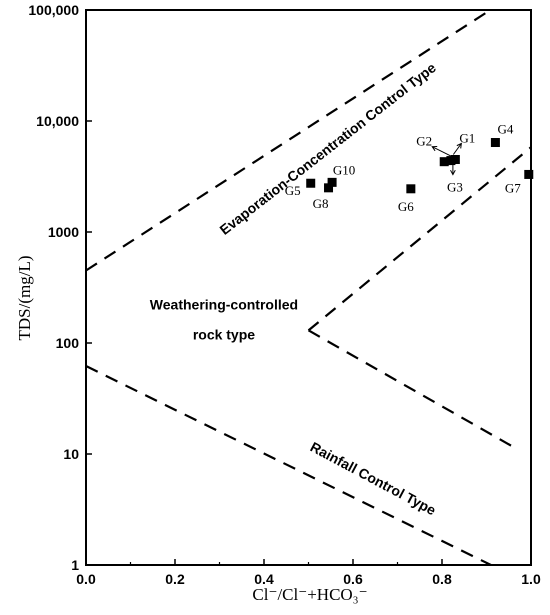 The image size is (550, 615). I want to click on x-tick-label: 0.6, so click(353, 579).